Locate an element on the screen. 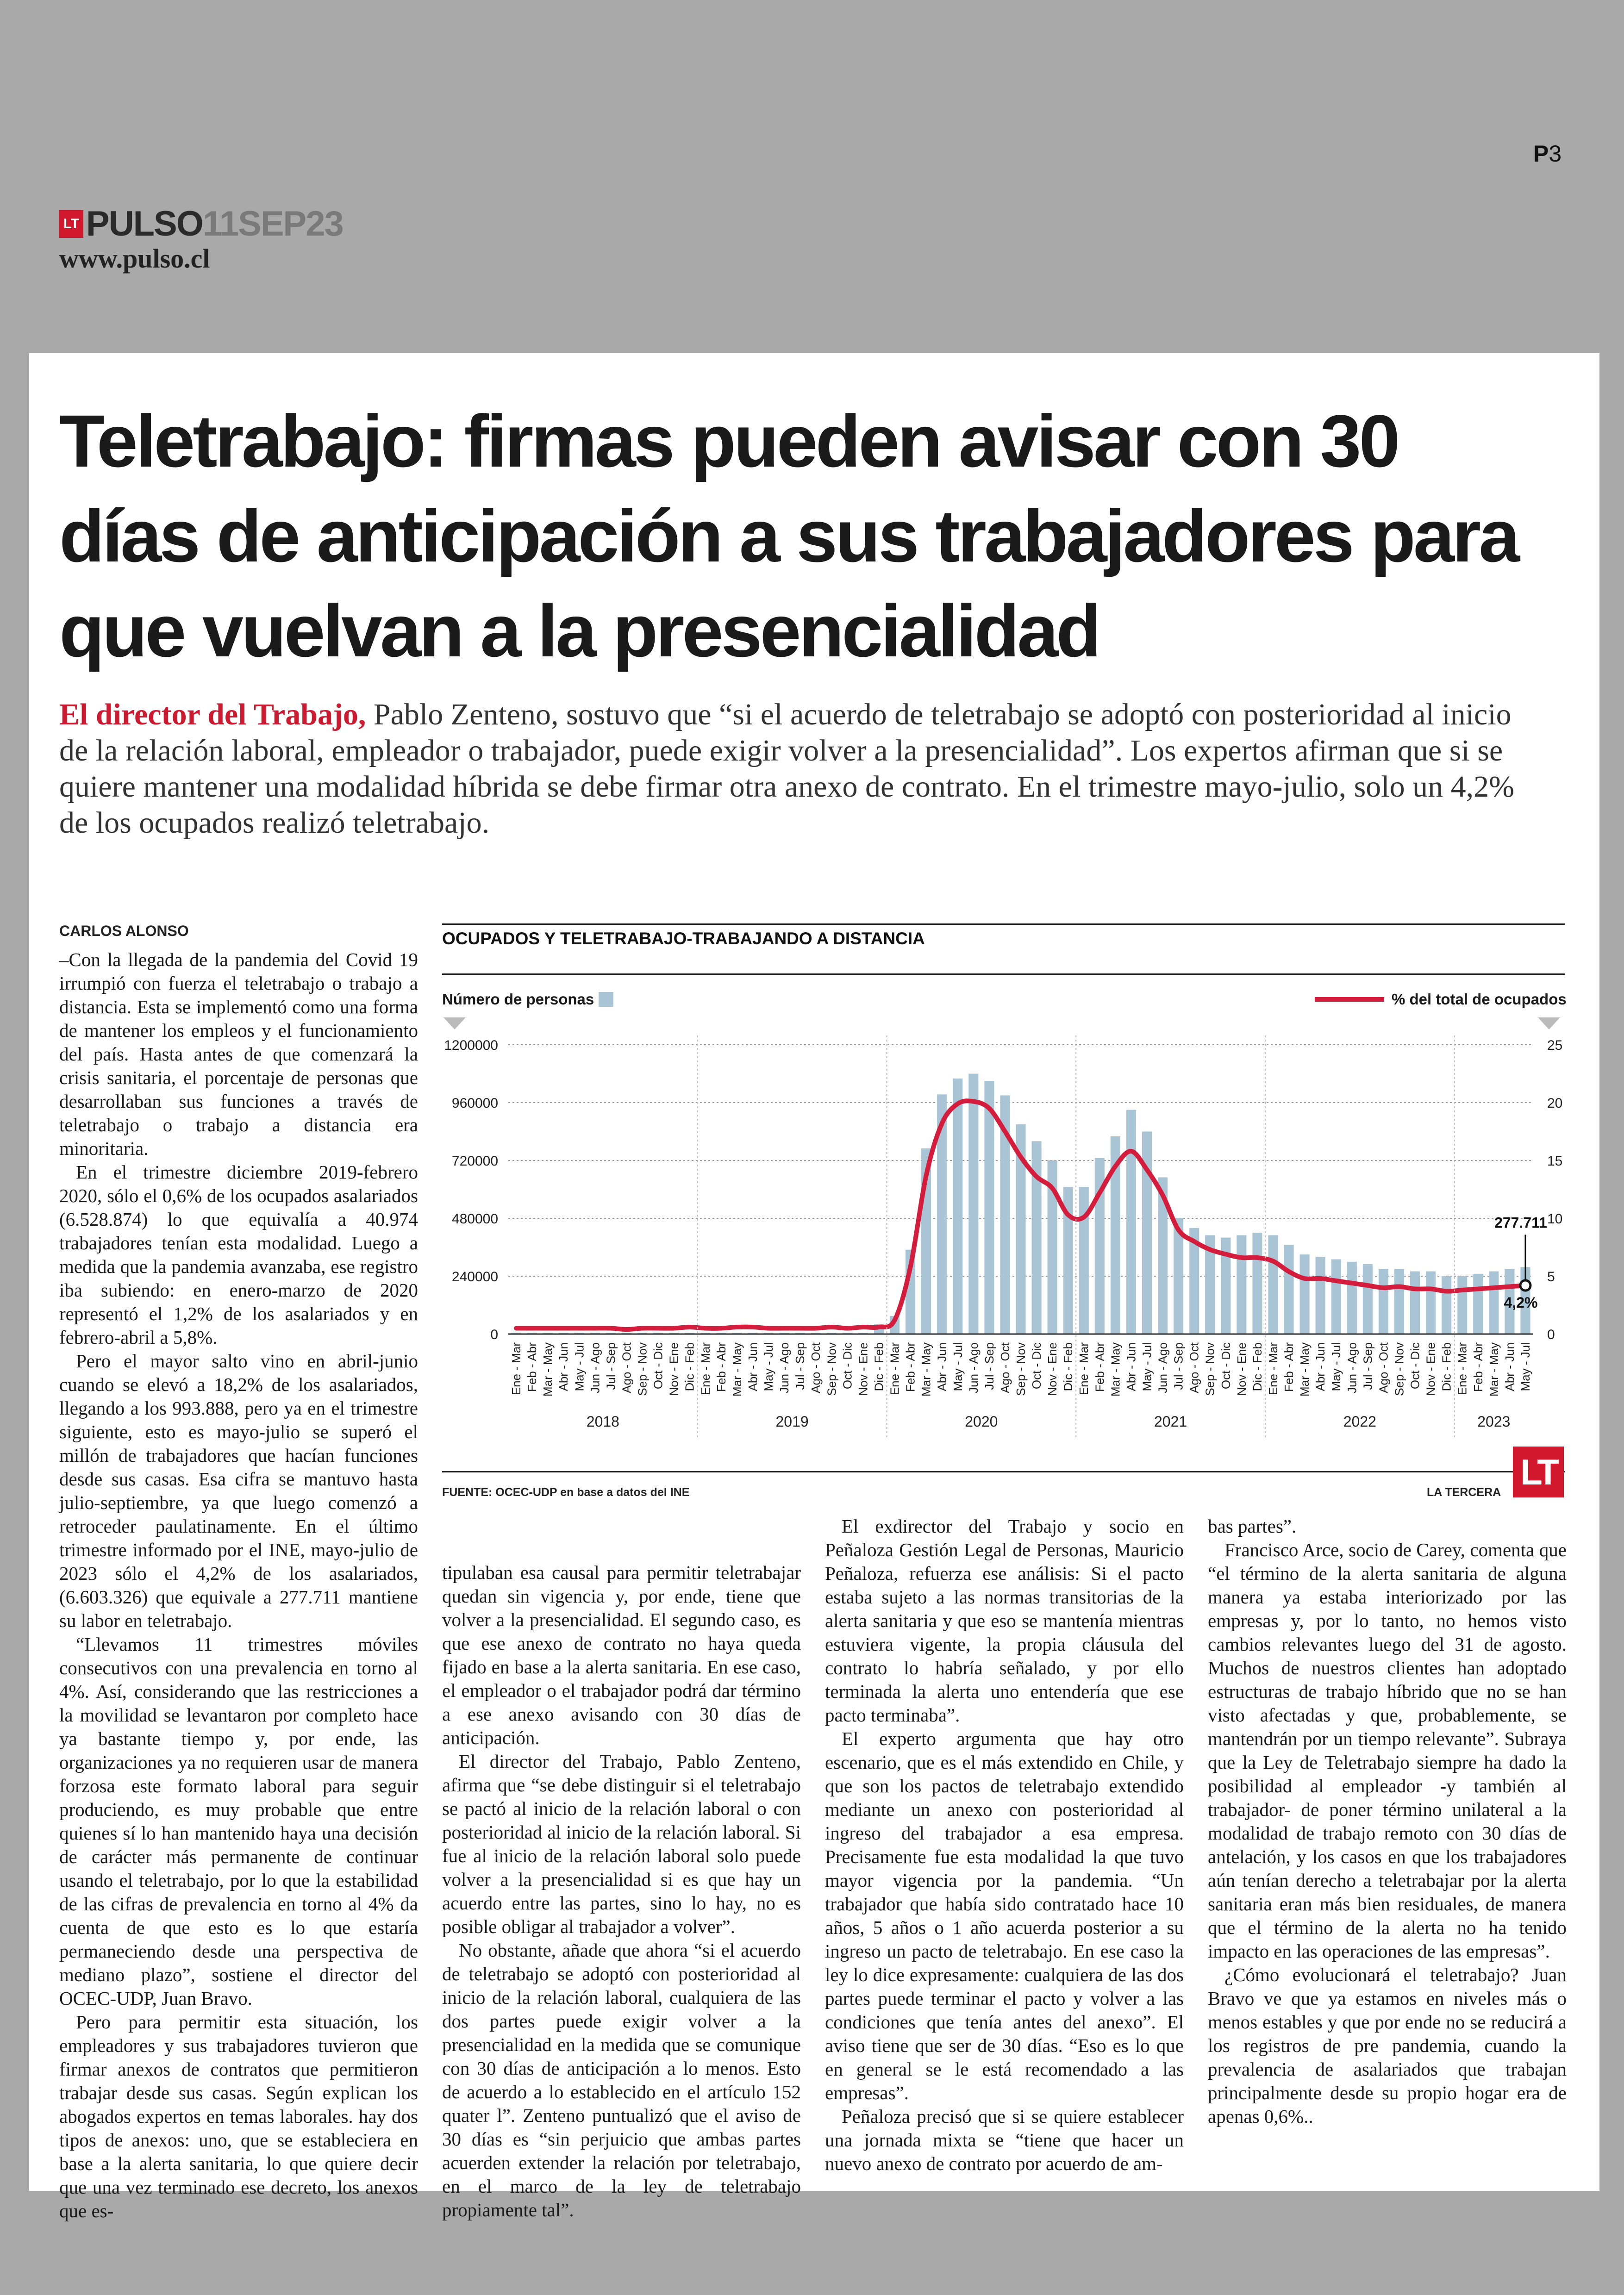 The height and width of the screenshot is (2295, 1624). chart-top-rule is located at coordinates (1003, 924).